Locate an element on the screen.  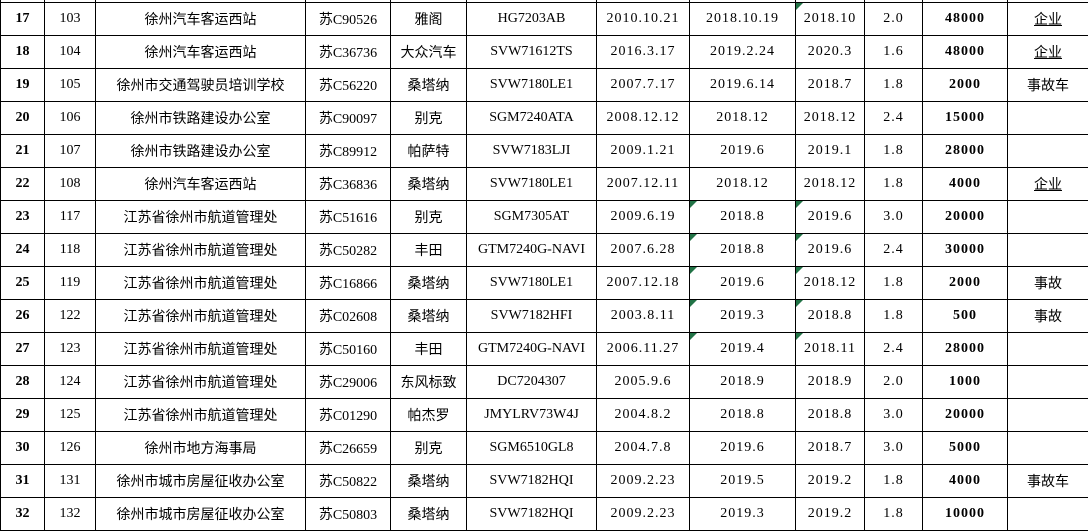
cell-date-2: 2018.12 is located at coordinates (742, 184).